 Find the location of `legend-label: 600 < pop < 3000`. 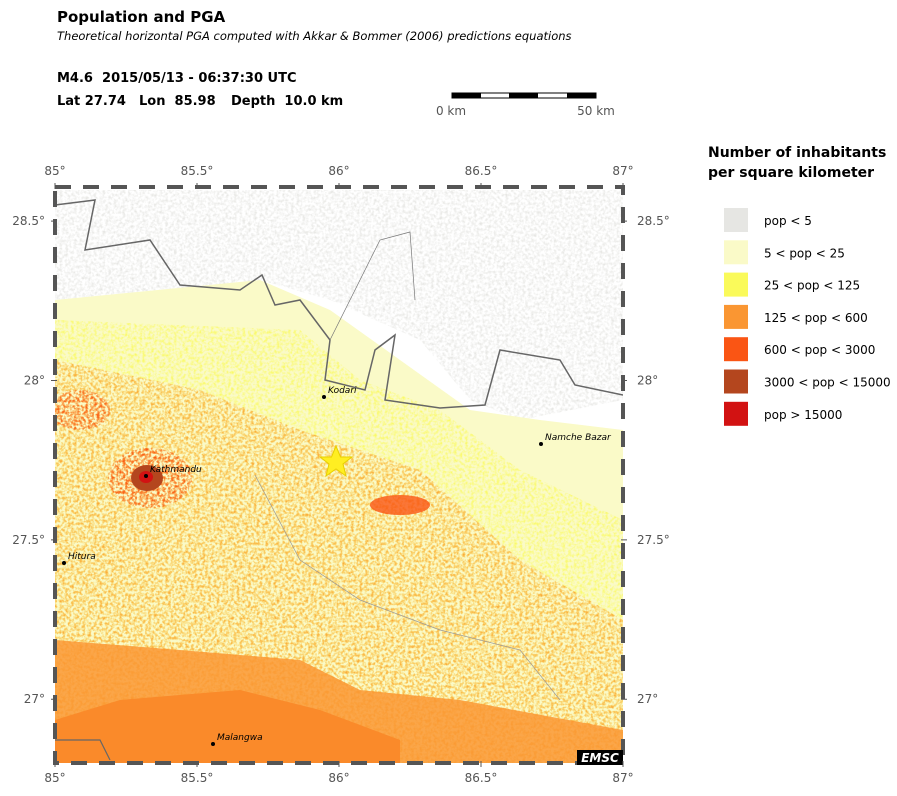

legend-label: 600 < pop < 3000 is located at coordinates (819, 350).